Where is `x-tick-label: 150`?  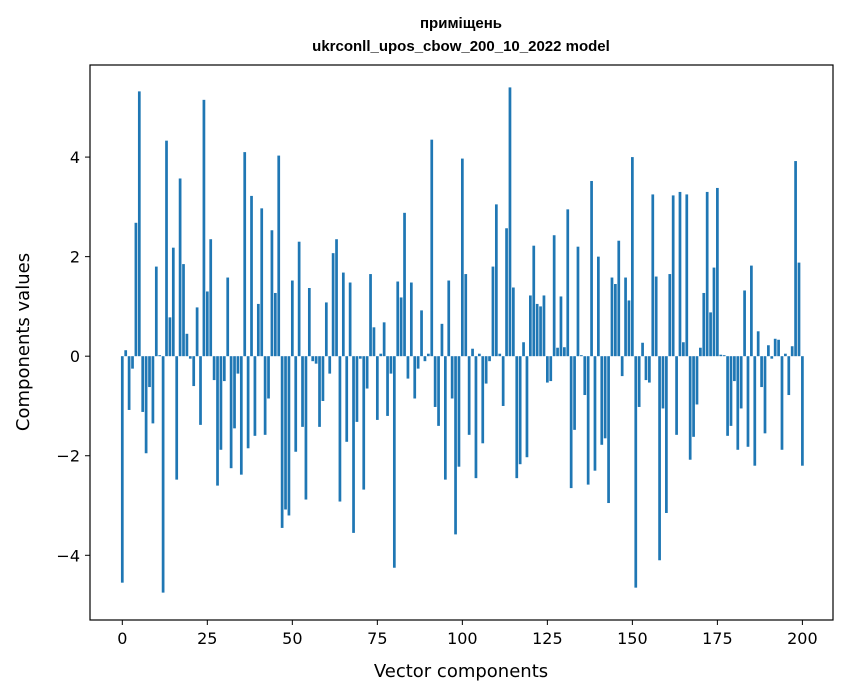 x-tick-label: 150 is located at coordinates (632, 638).